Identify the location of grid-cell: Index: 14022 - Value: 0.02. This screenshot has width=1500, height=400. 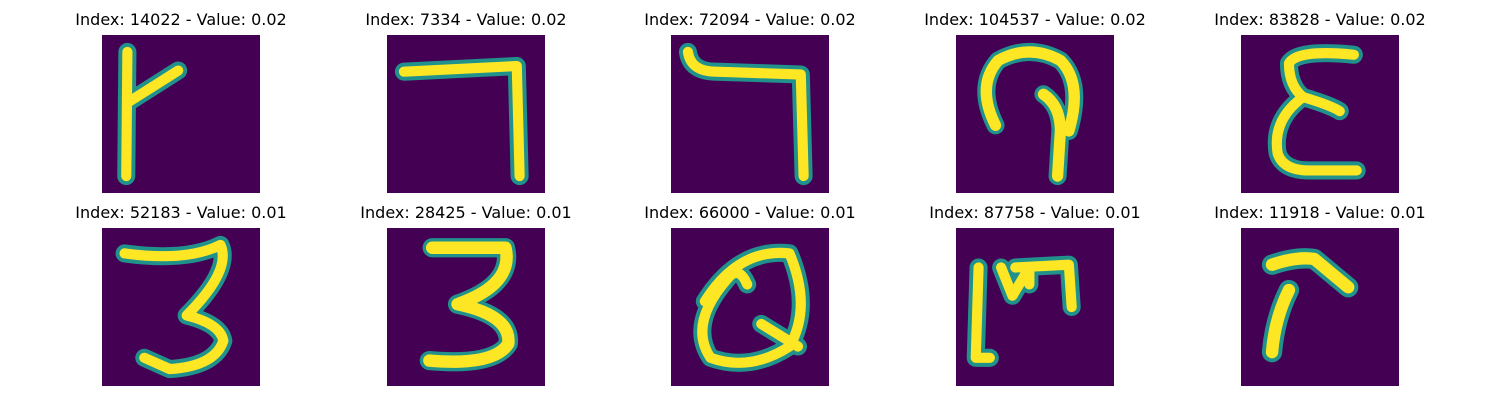
(181, 101).